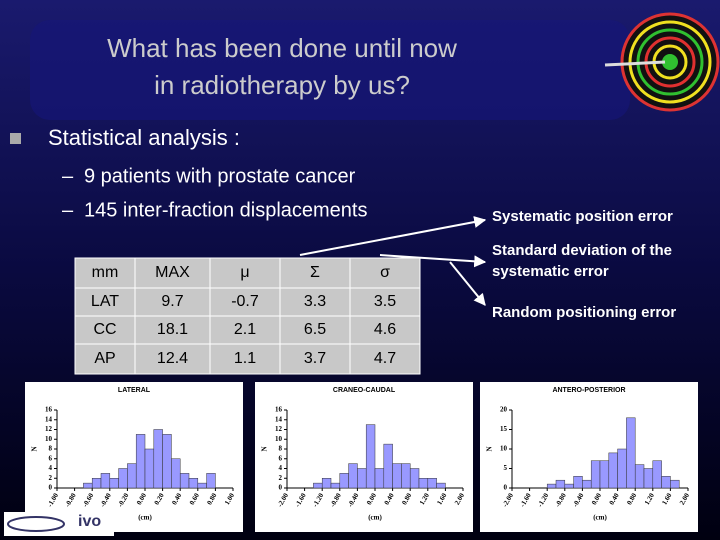 The width and height of the screenshot is (720, 540). I want to click on bullet: Statistical analysis :, so click(144, 137).